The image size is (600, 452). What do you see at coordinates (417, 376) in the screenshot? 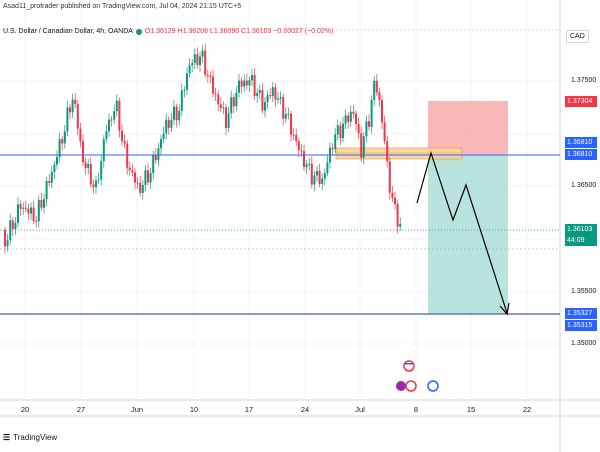
I see `economic-events` at bounding box center [417, 376].